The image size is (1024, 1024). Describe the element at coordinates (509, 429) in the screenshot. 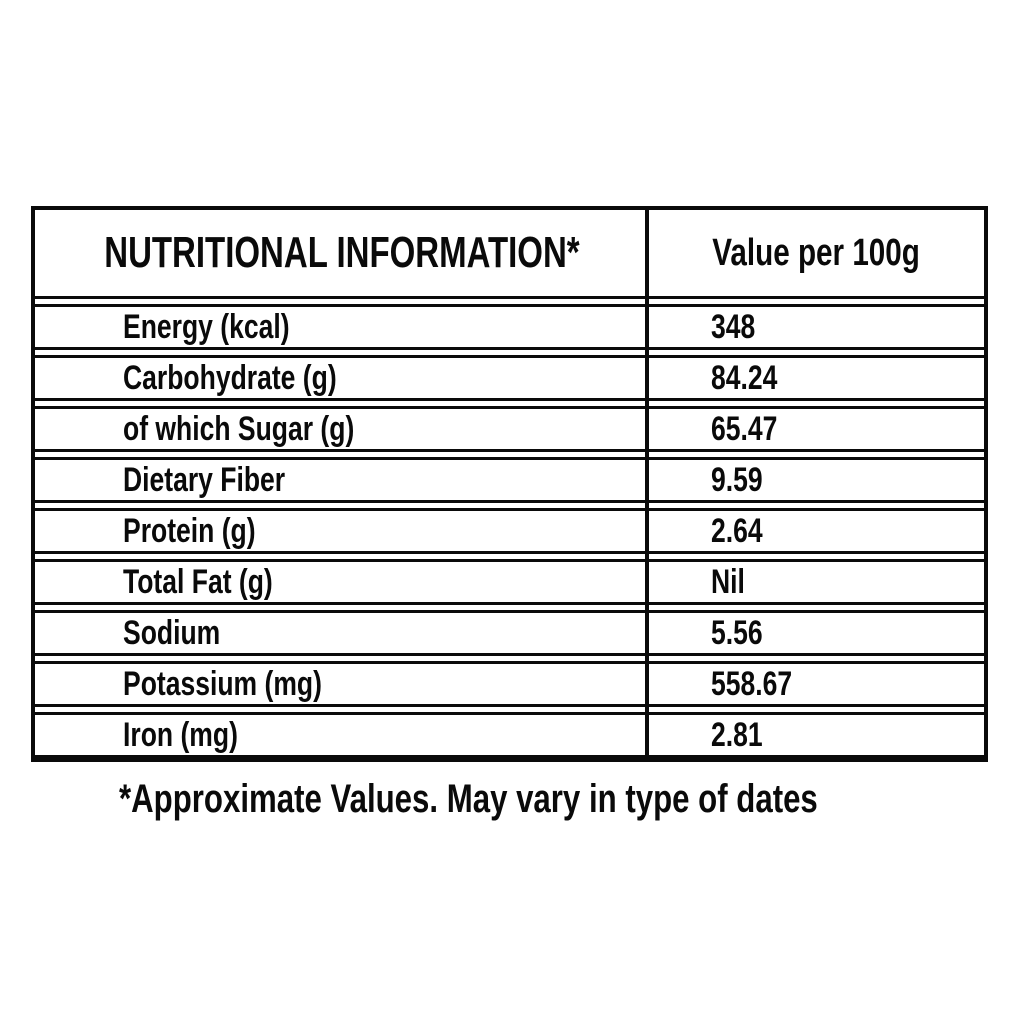

I see `table-row: of which Sugar (g) 65.47` at that location.